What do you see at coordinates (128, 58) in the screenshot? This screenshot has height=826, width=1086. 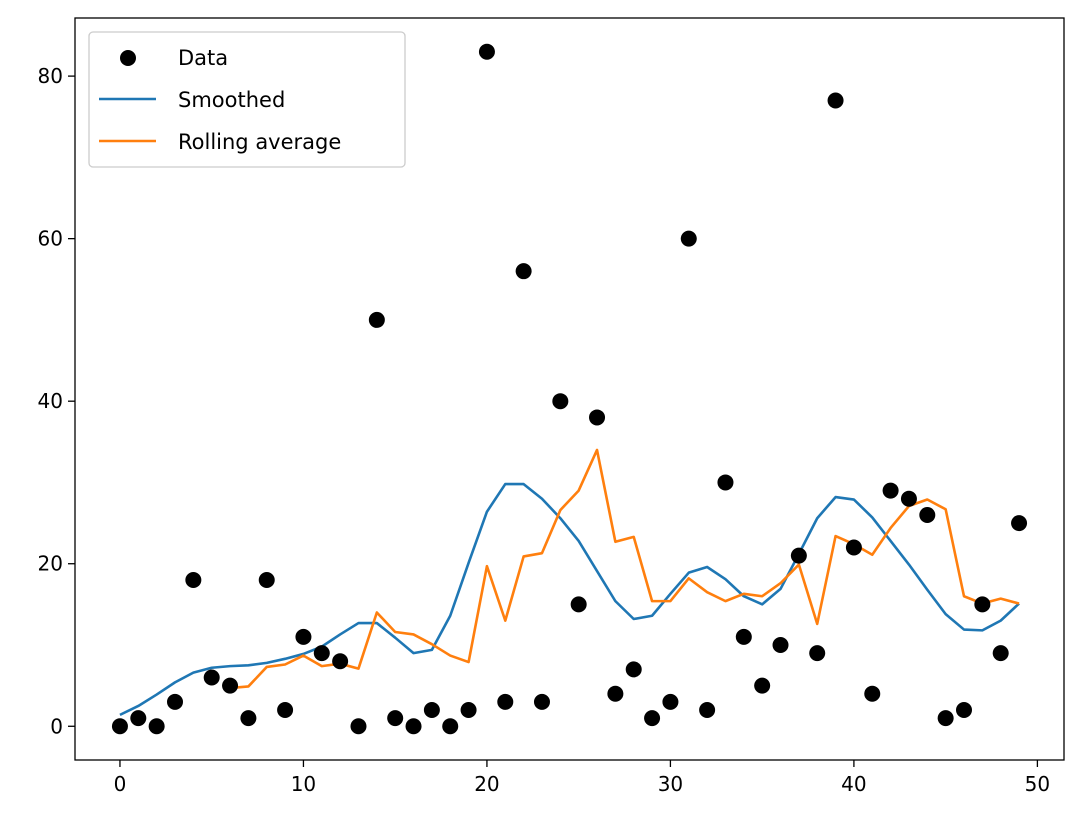 I see `legend-data-marker` at bounding box center [128, 58].